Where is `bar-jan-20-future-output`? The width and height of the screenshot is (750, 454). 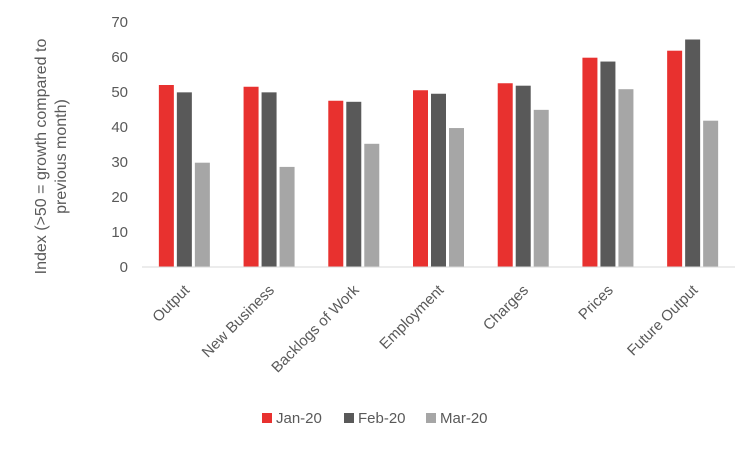 bar-jan-20-future-output is located at coordinates (675, 159).